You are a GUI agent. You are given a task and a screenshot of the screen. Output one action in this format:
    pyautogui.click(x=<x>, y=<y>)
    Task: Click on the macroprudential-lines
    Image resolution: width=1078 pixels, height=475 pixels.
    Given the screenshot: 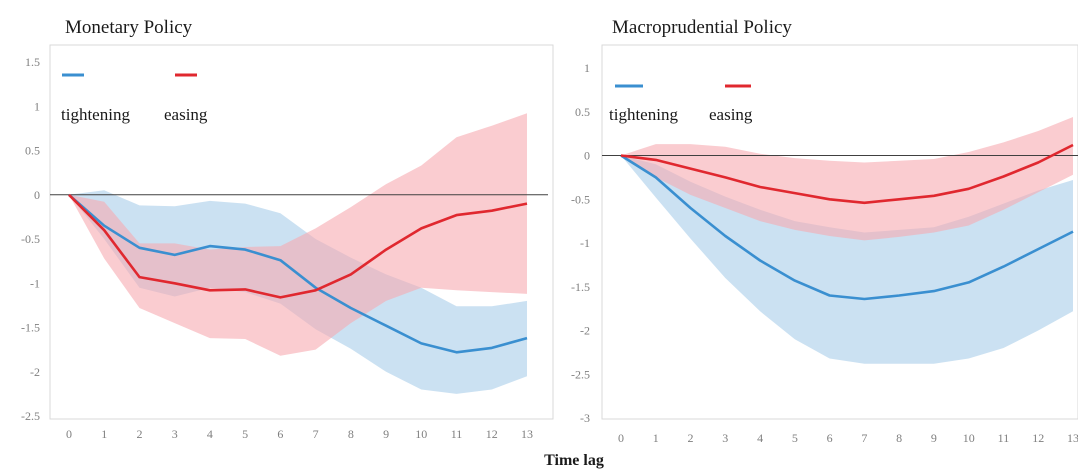 What is the action you would take?
    pyautogui.click(x=847, y=222)
    